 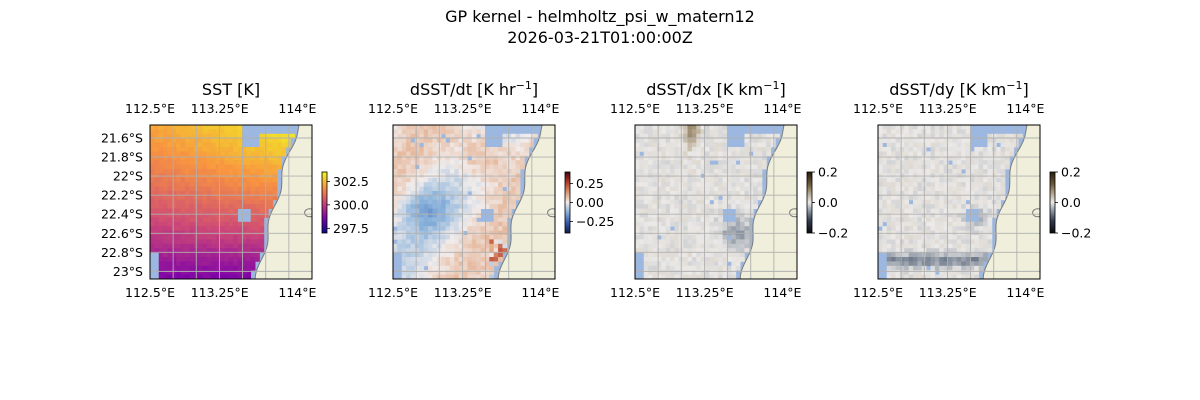 I want to click on x-tick-label-bottom: 113.25°E, so click(x=948, y=292).